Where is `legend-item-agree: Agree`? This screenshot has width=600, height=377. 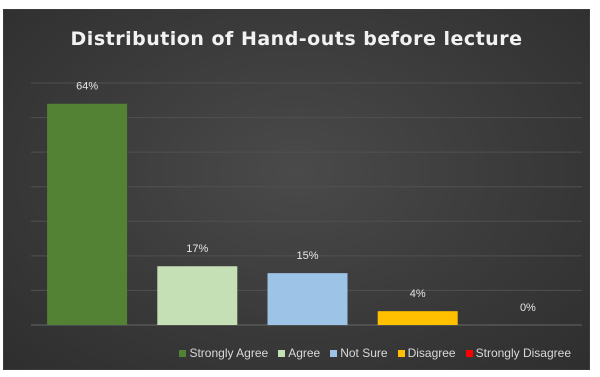 legend-item-agree: Agree is located at coordinates (299, 353).